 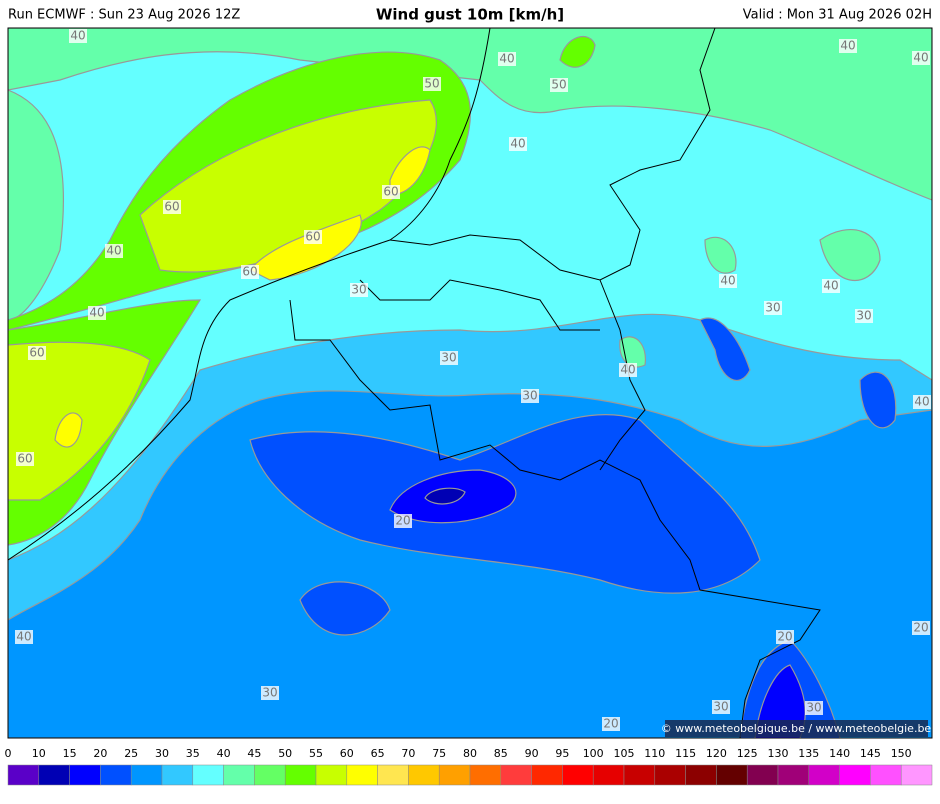 What do you see at coordinates (8, 753) in the screenshot?
I see `colorbar-tick-label: 0` at bounding box center [8, 753].